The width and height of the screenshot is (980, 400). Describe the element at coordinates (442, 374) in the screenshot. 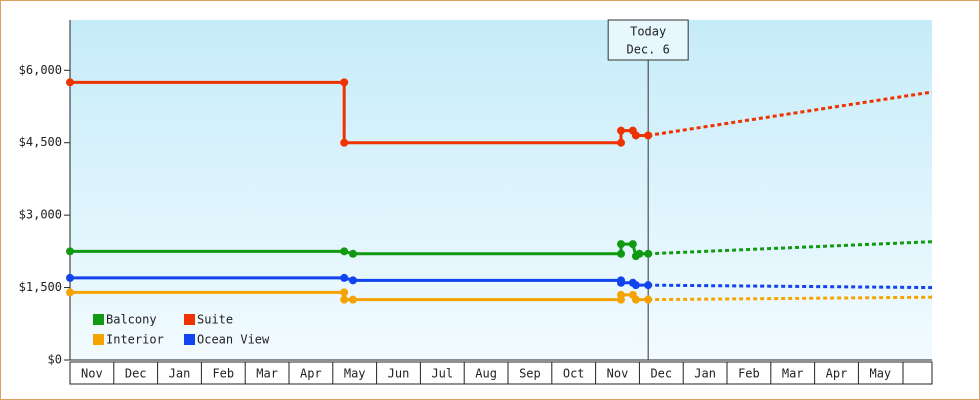

I see `x-tick-label: Jul` at that location.